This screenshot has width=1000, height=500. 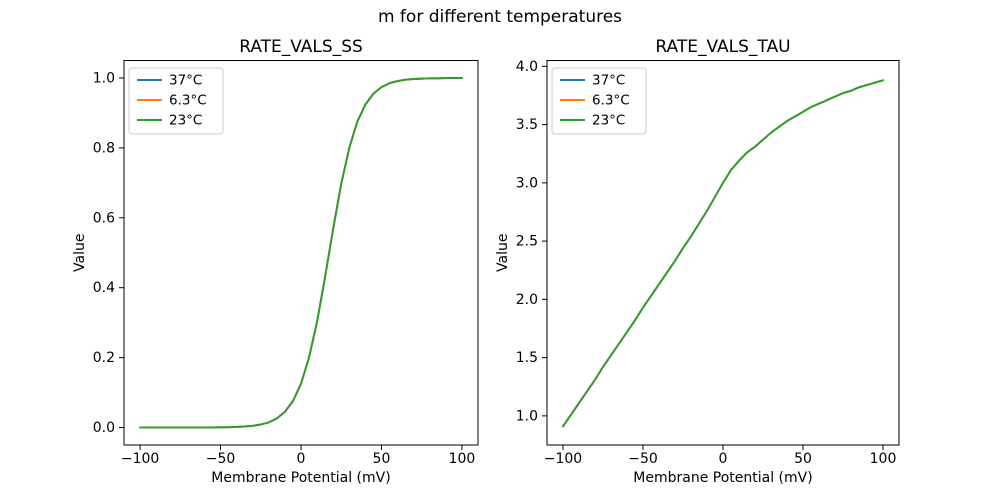 What do you see at coordinates (722, 47) in the screenshot?
I see `subplot-title: RATE_VALS_TAU` at bounding box center [722, 47].